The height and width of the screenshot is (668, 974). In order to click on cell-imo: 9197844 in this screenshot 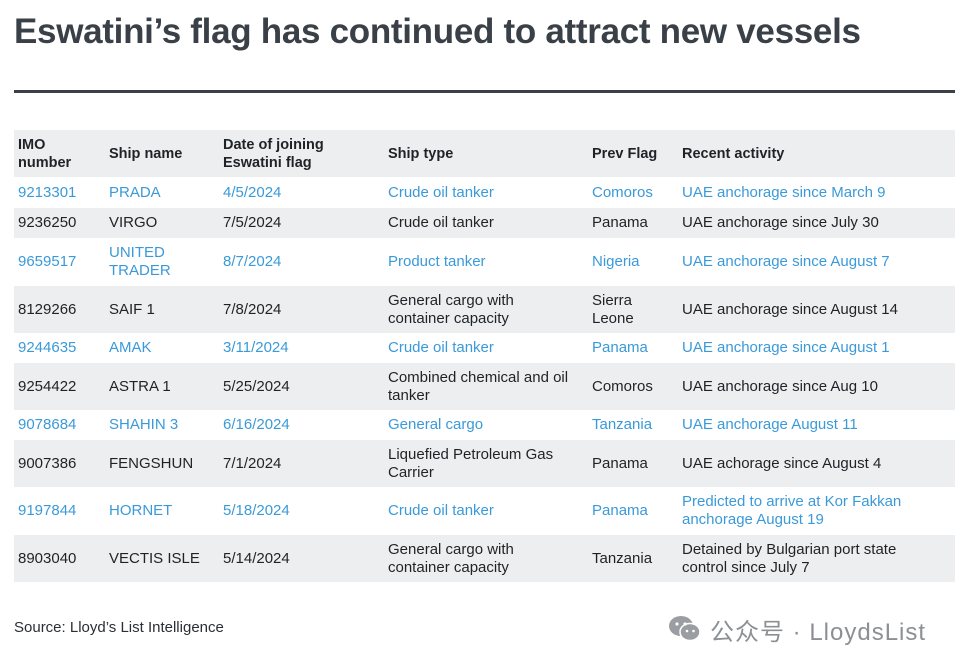, I will do `click(59, 511)`.